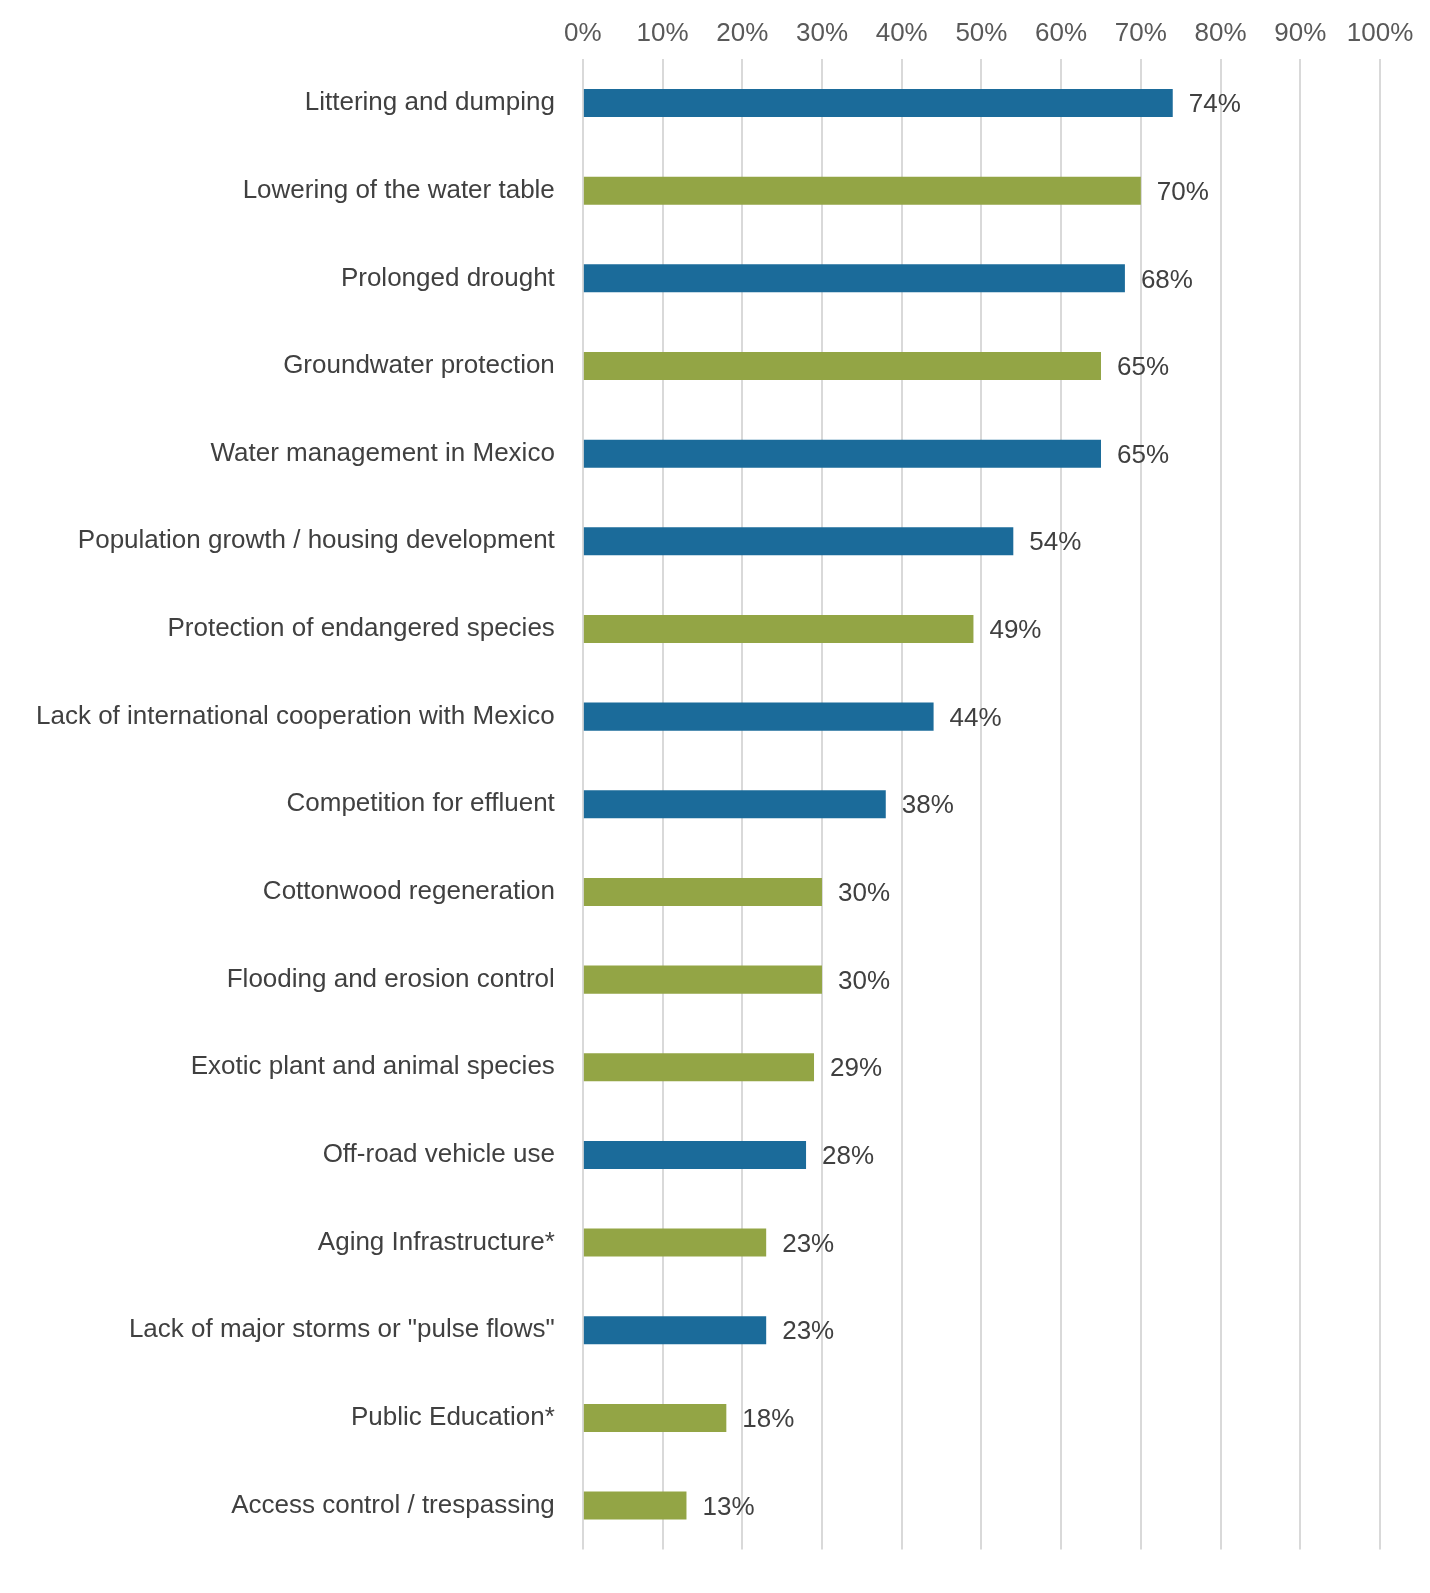  Describe the element at coordinates (981, 31) in the screenshot. I see `x-tick-label: 50%` at that location.